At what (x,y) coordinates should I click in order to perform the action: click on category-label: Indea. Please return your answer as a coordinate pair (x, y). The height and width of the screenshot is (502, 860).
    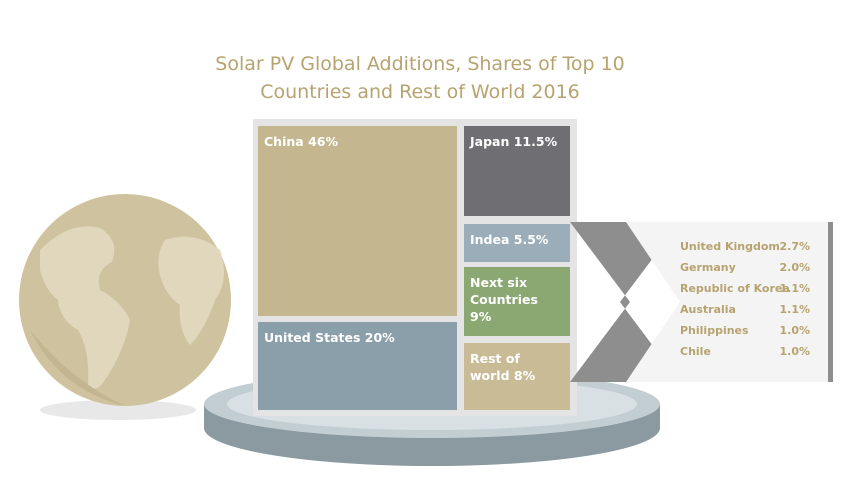
    Looking at the image, I should click on (490, 239).